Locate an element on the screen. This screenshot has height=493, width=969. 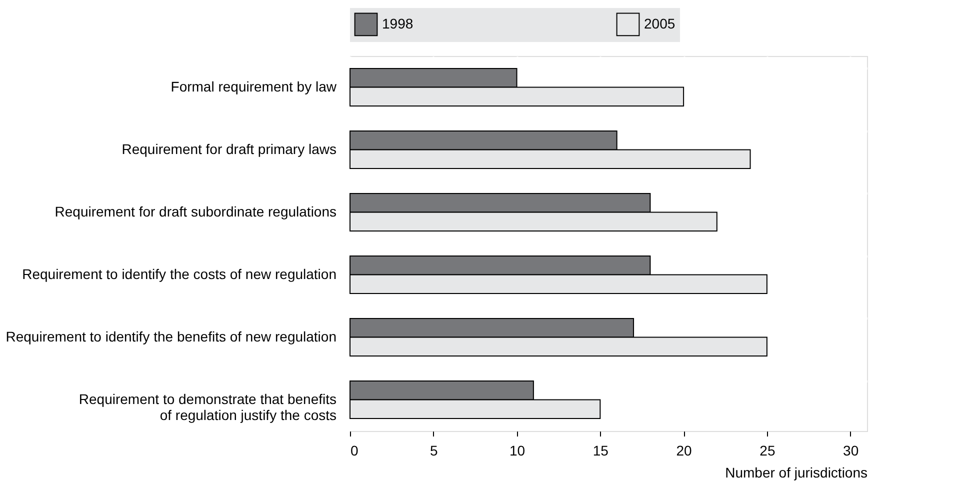
x-tick-label: 10 is located at coordinates (517, 450).